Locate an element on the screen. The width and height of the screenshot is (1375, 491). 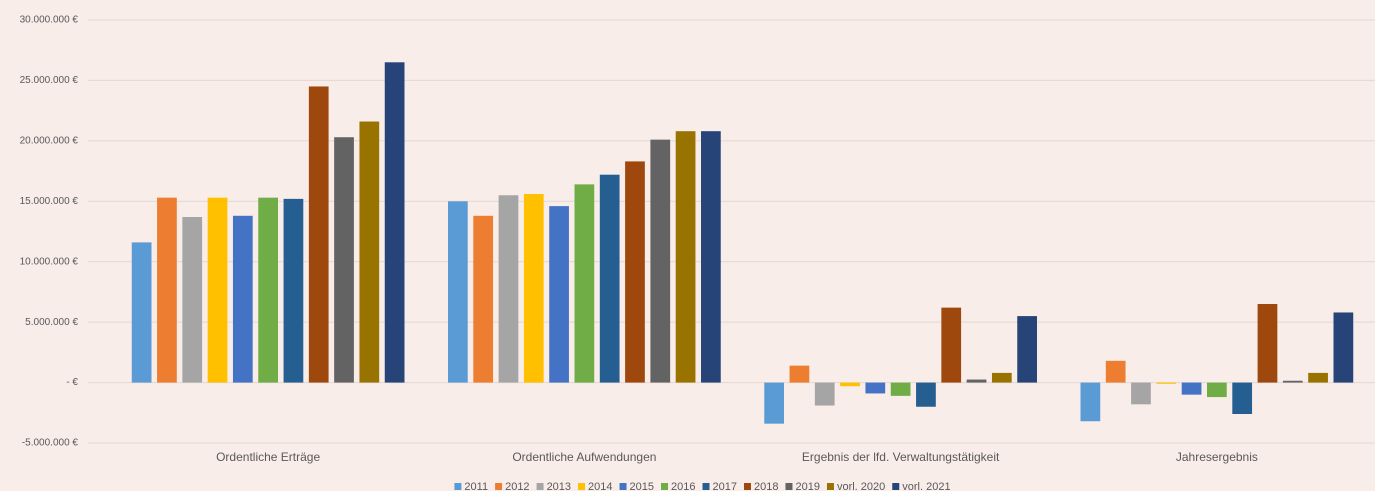
x-tick-label: Ergebnis der lfd. Verwaltungstätigkeit is located at coordinates (901, 457).